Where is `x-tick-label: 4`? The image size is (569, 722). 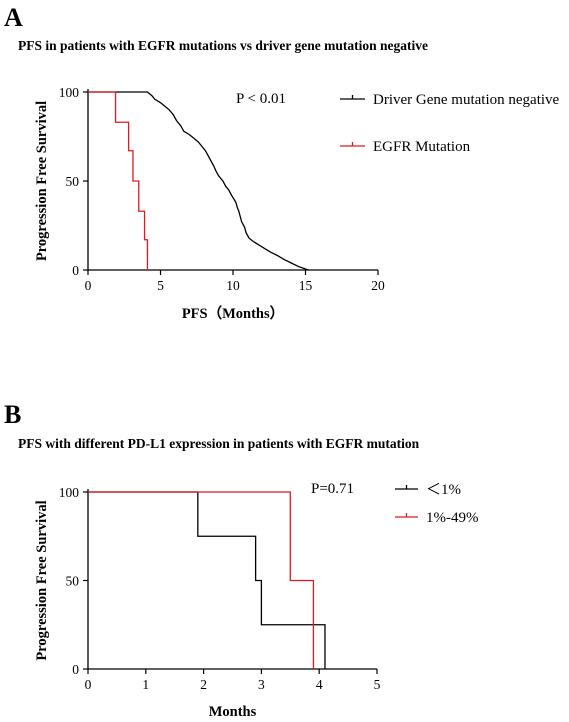 x-tick-label: 4 is located at coordinates (319, 684).